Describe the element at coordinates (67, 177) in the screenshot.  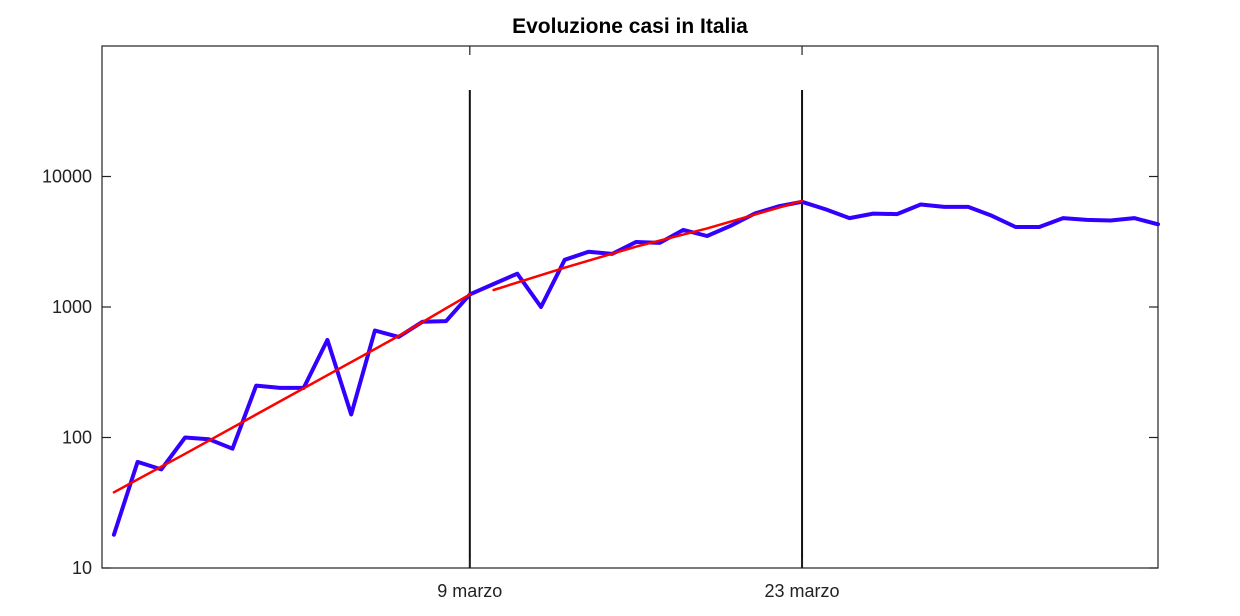
I see `y-tick-label-10000: 10000` at that location.